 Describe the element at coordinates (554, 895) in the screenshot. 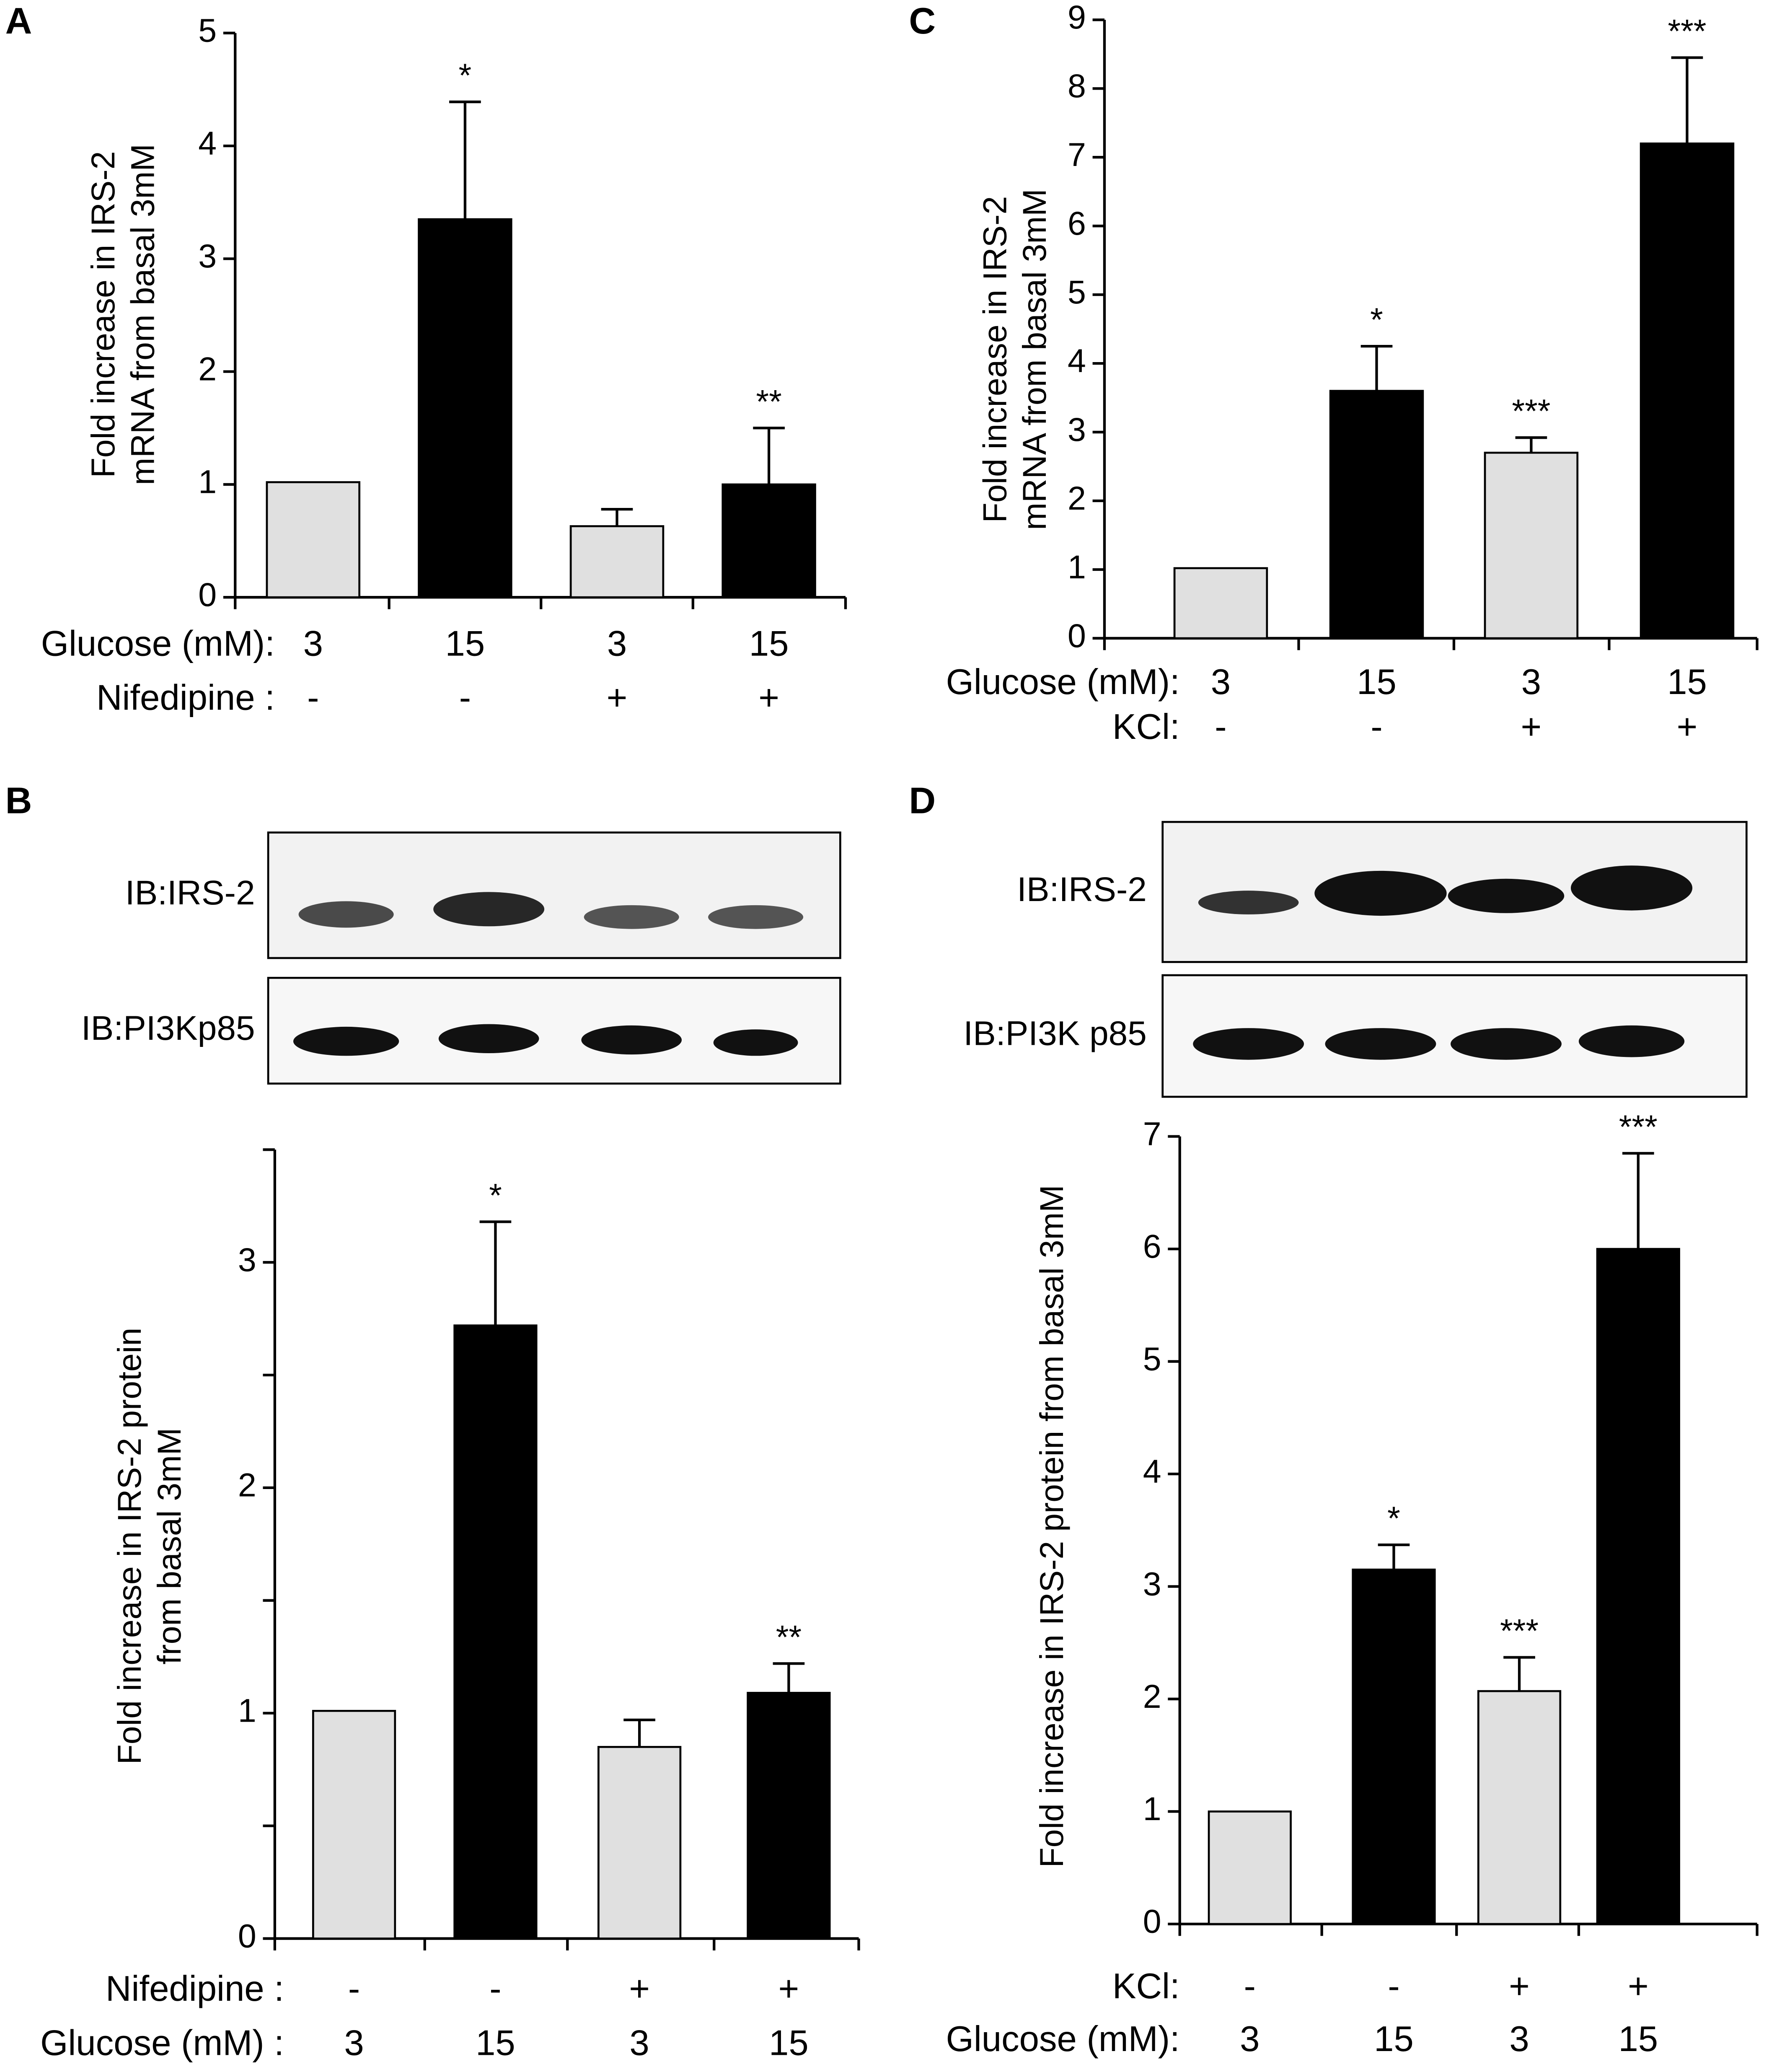

I see `blot-frame` at that location.